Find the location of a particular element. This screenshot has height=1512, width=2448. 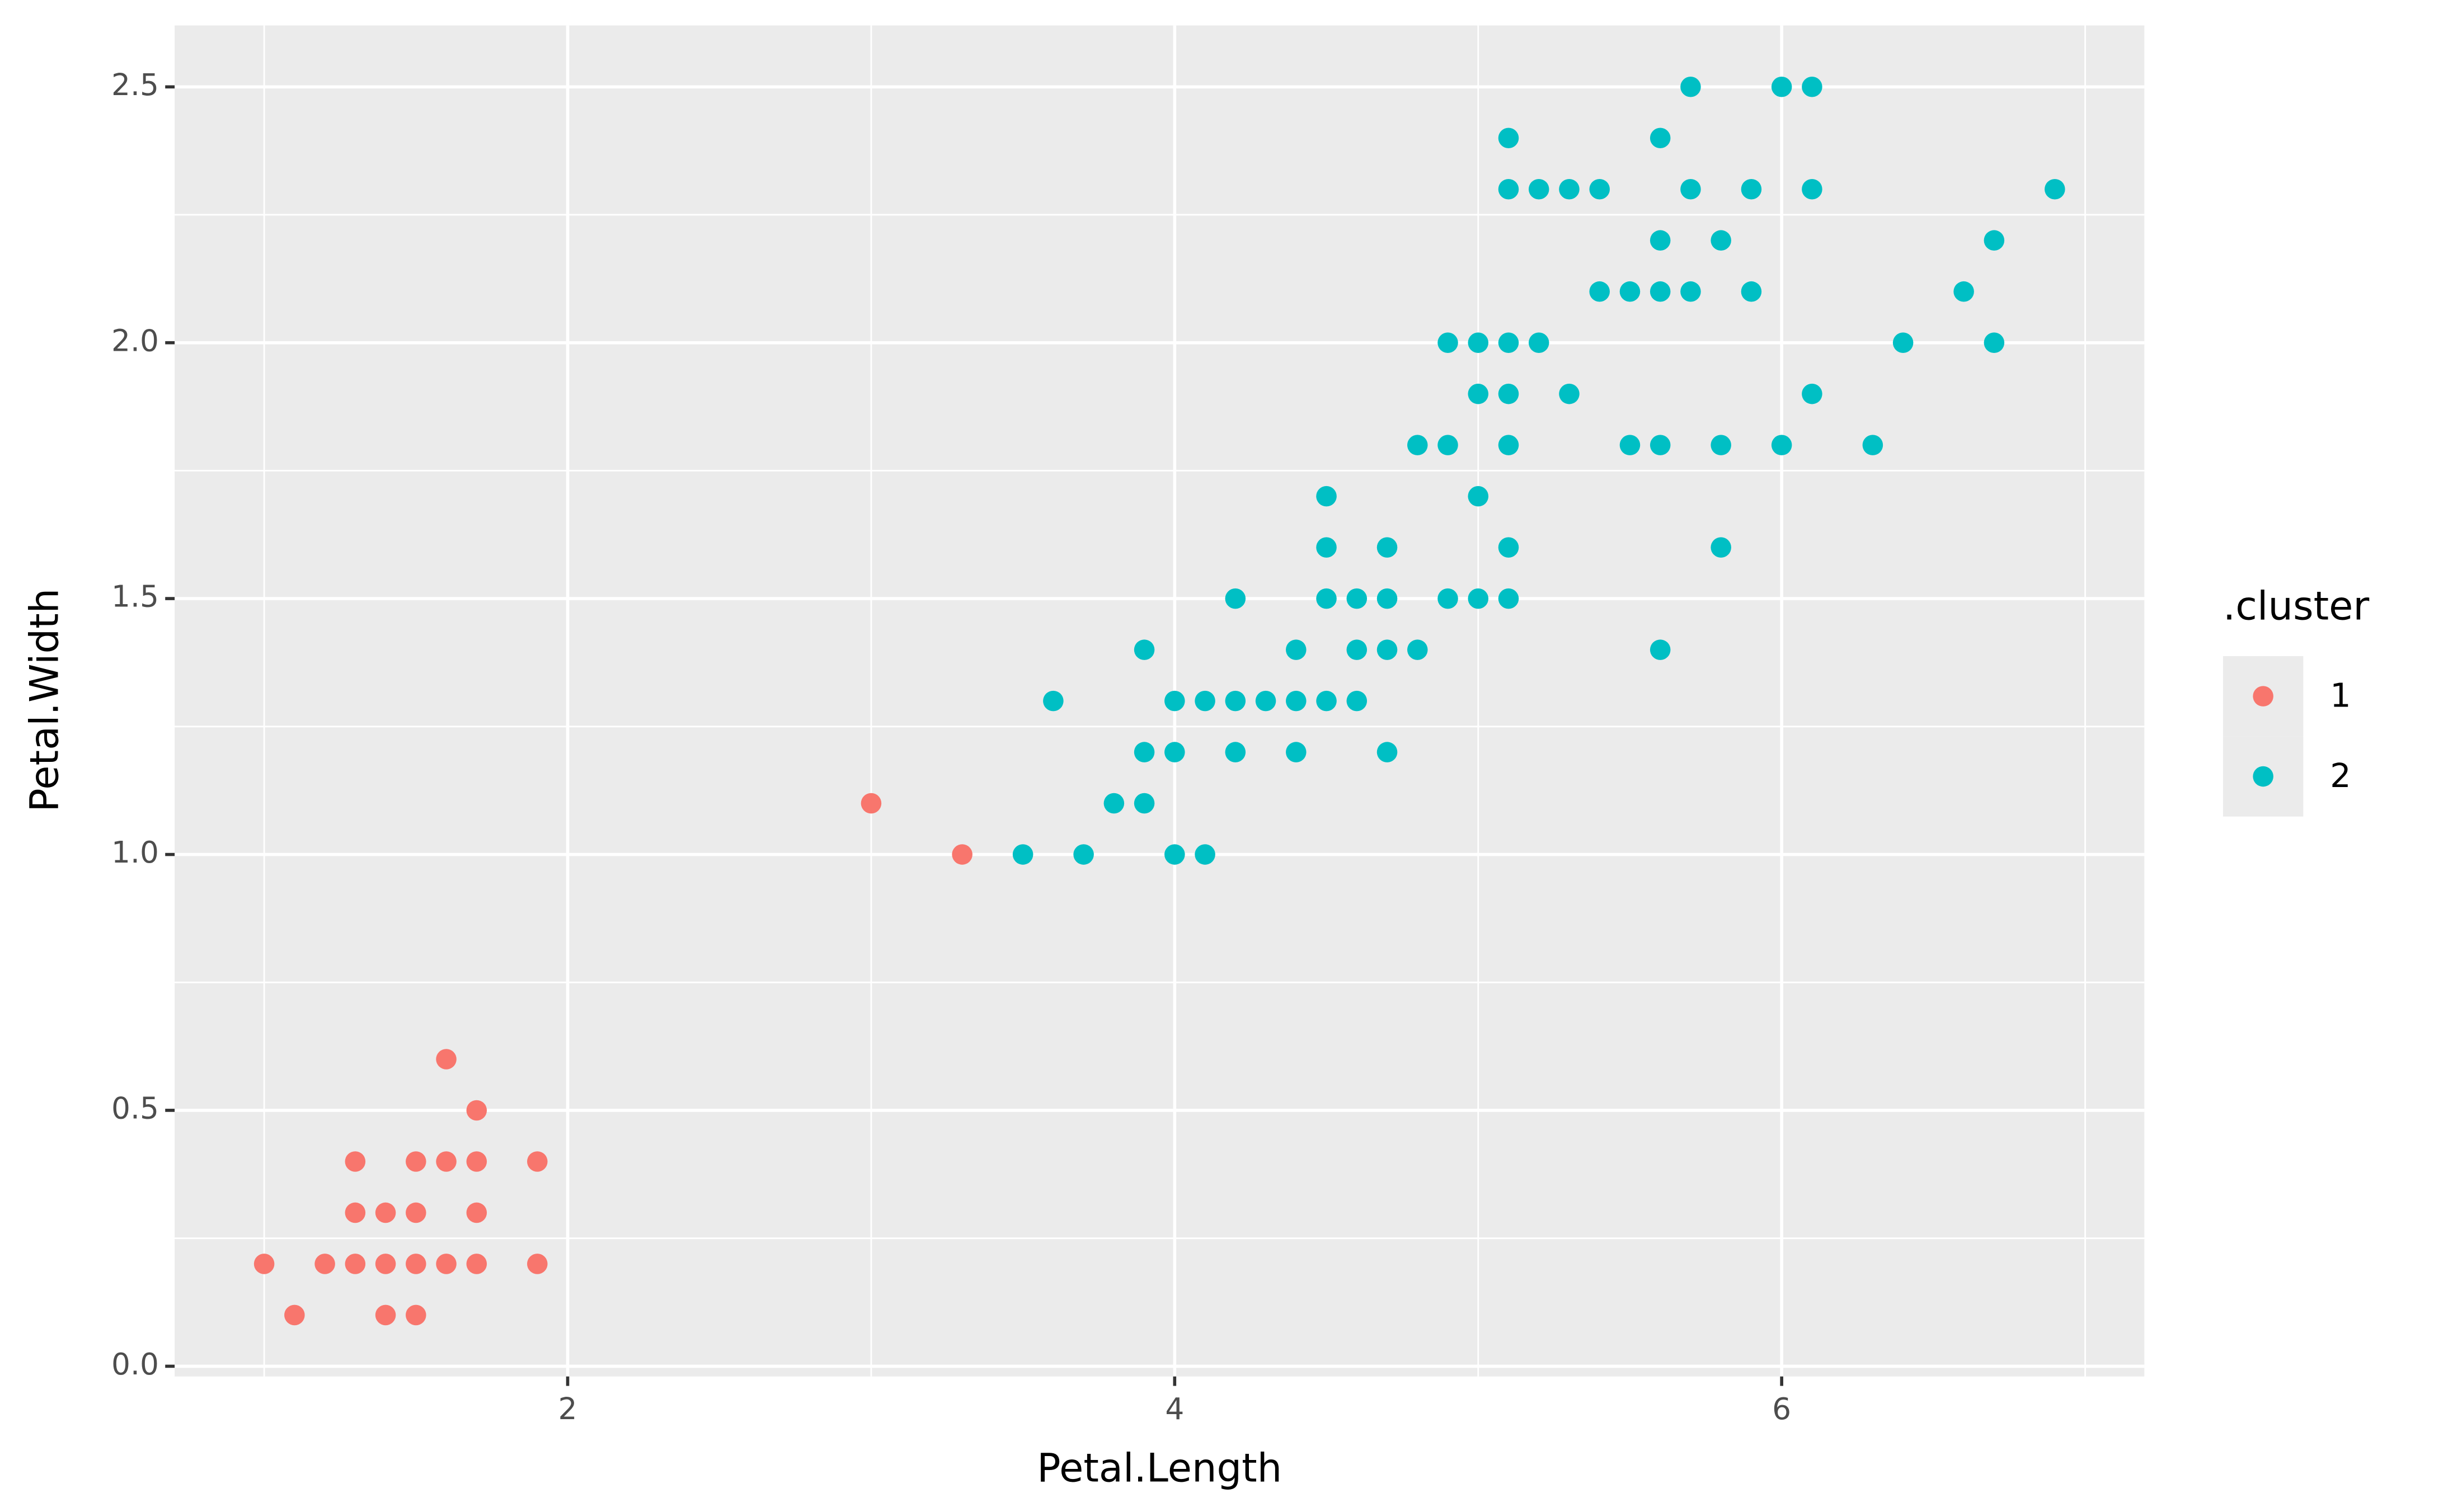

y-tick-label: 2.5 is located at coordinates (135, 84).